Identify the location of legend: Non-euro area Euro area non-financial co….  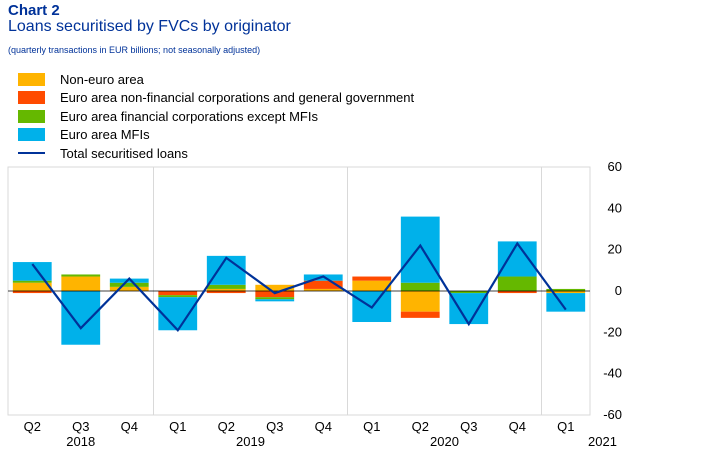
(216, 116).